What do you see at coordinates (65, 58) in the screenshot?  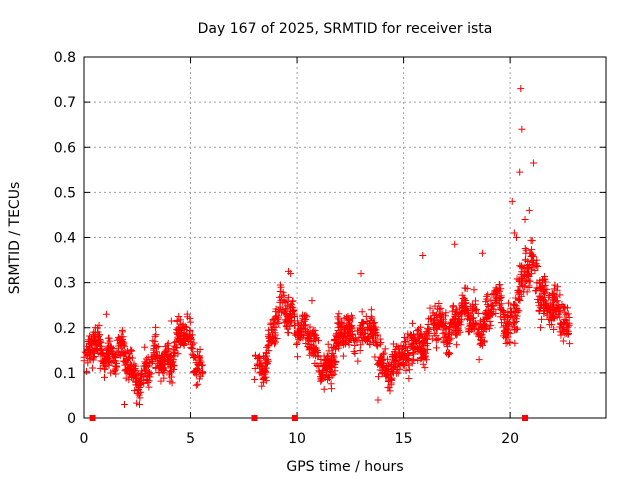 I see `y-tick-label: 0.8` at bounding box center [65, 58].